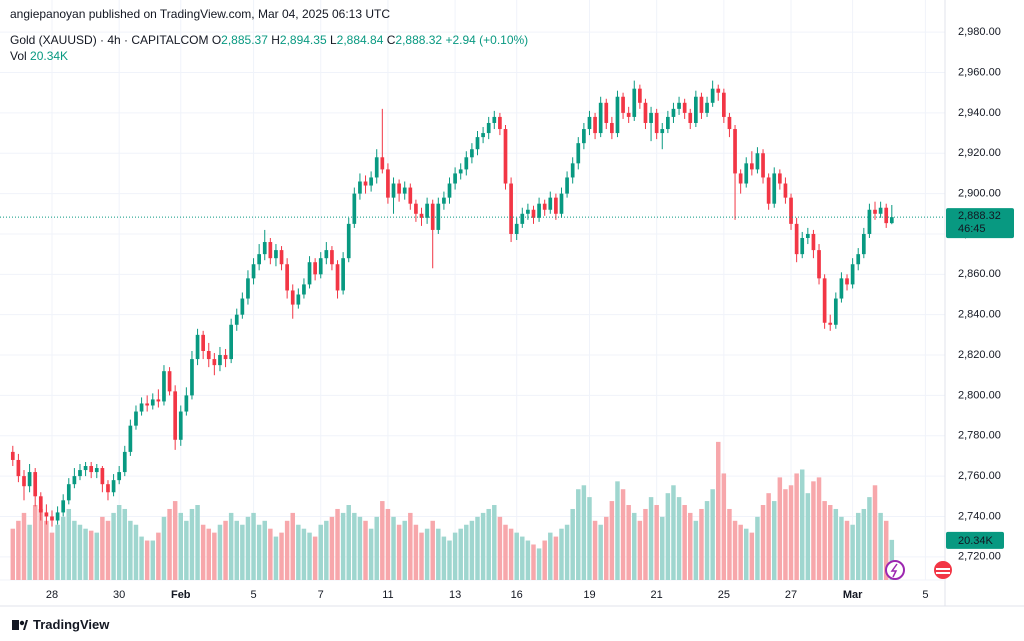 The width and height of the screenshot is (1024, 641). Describe the element at coordinates (589, 595) in the screenshot. I see `x-tick-label: 19` at that location.